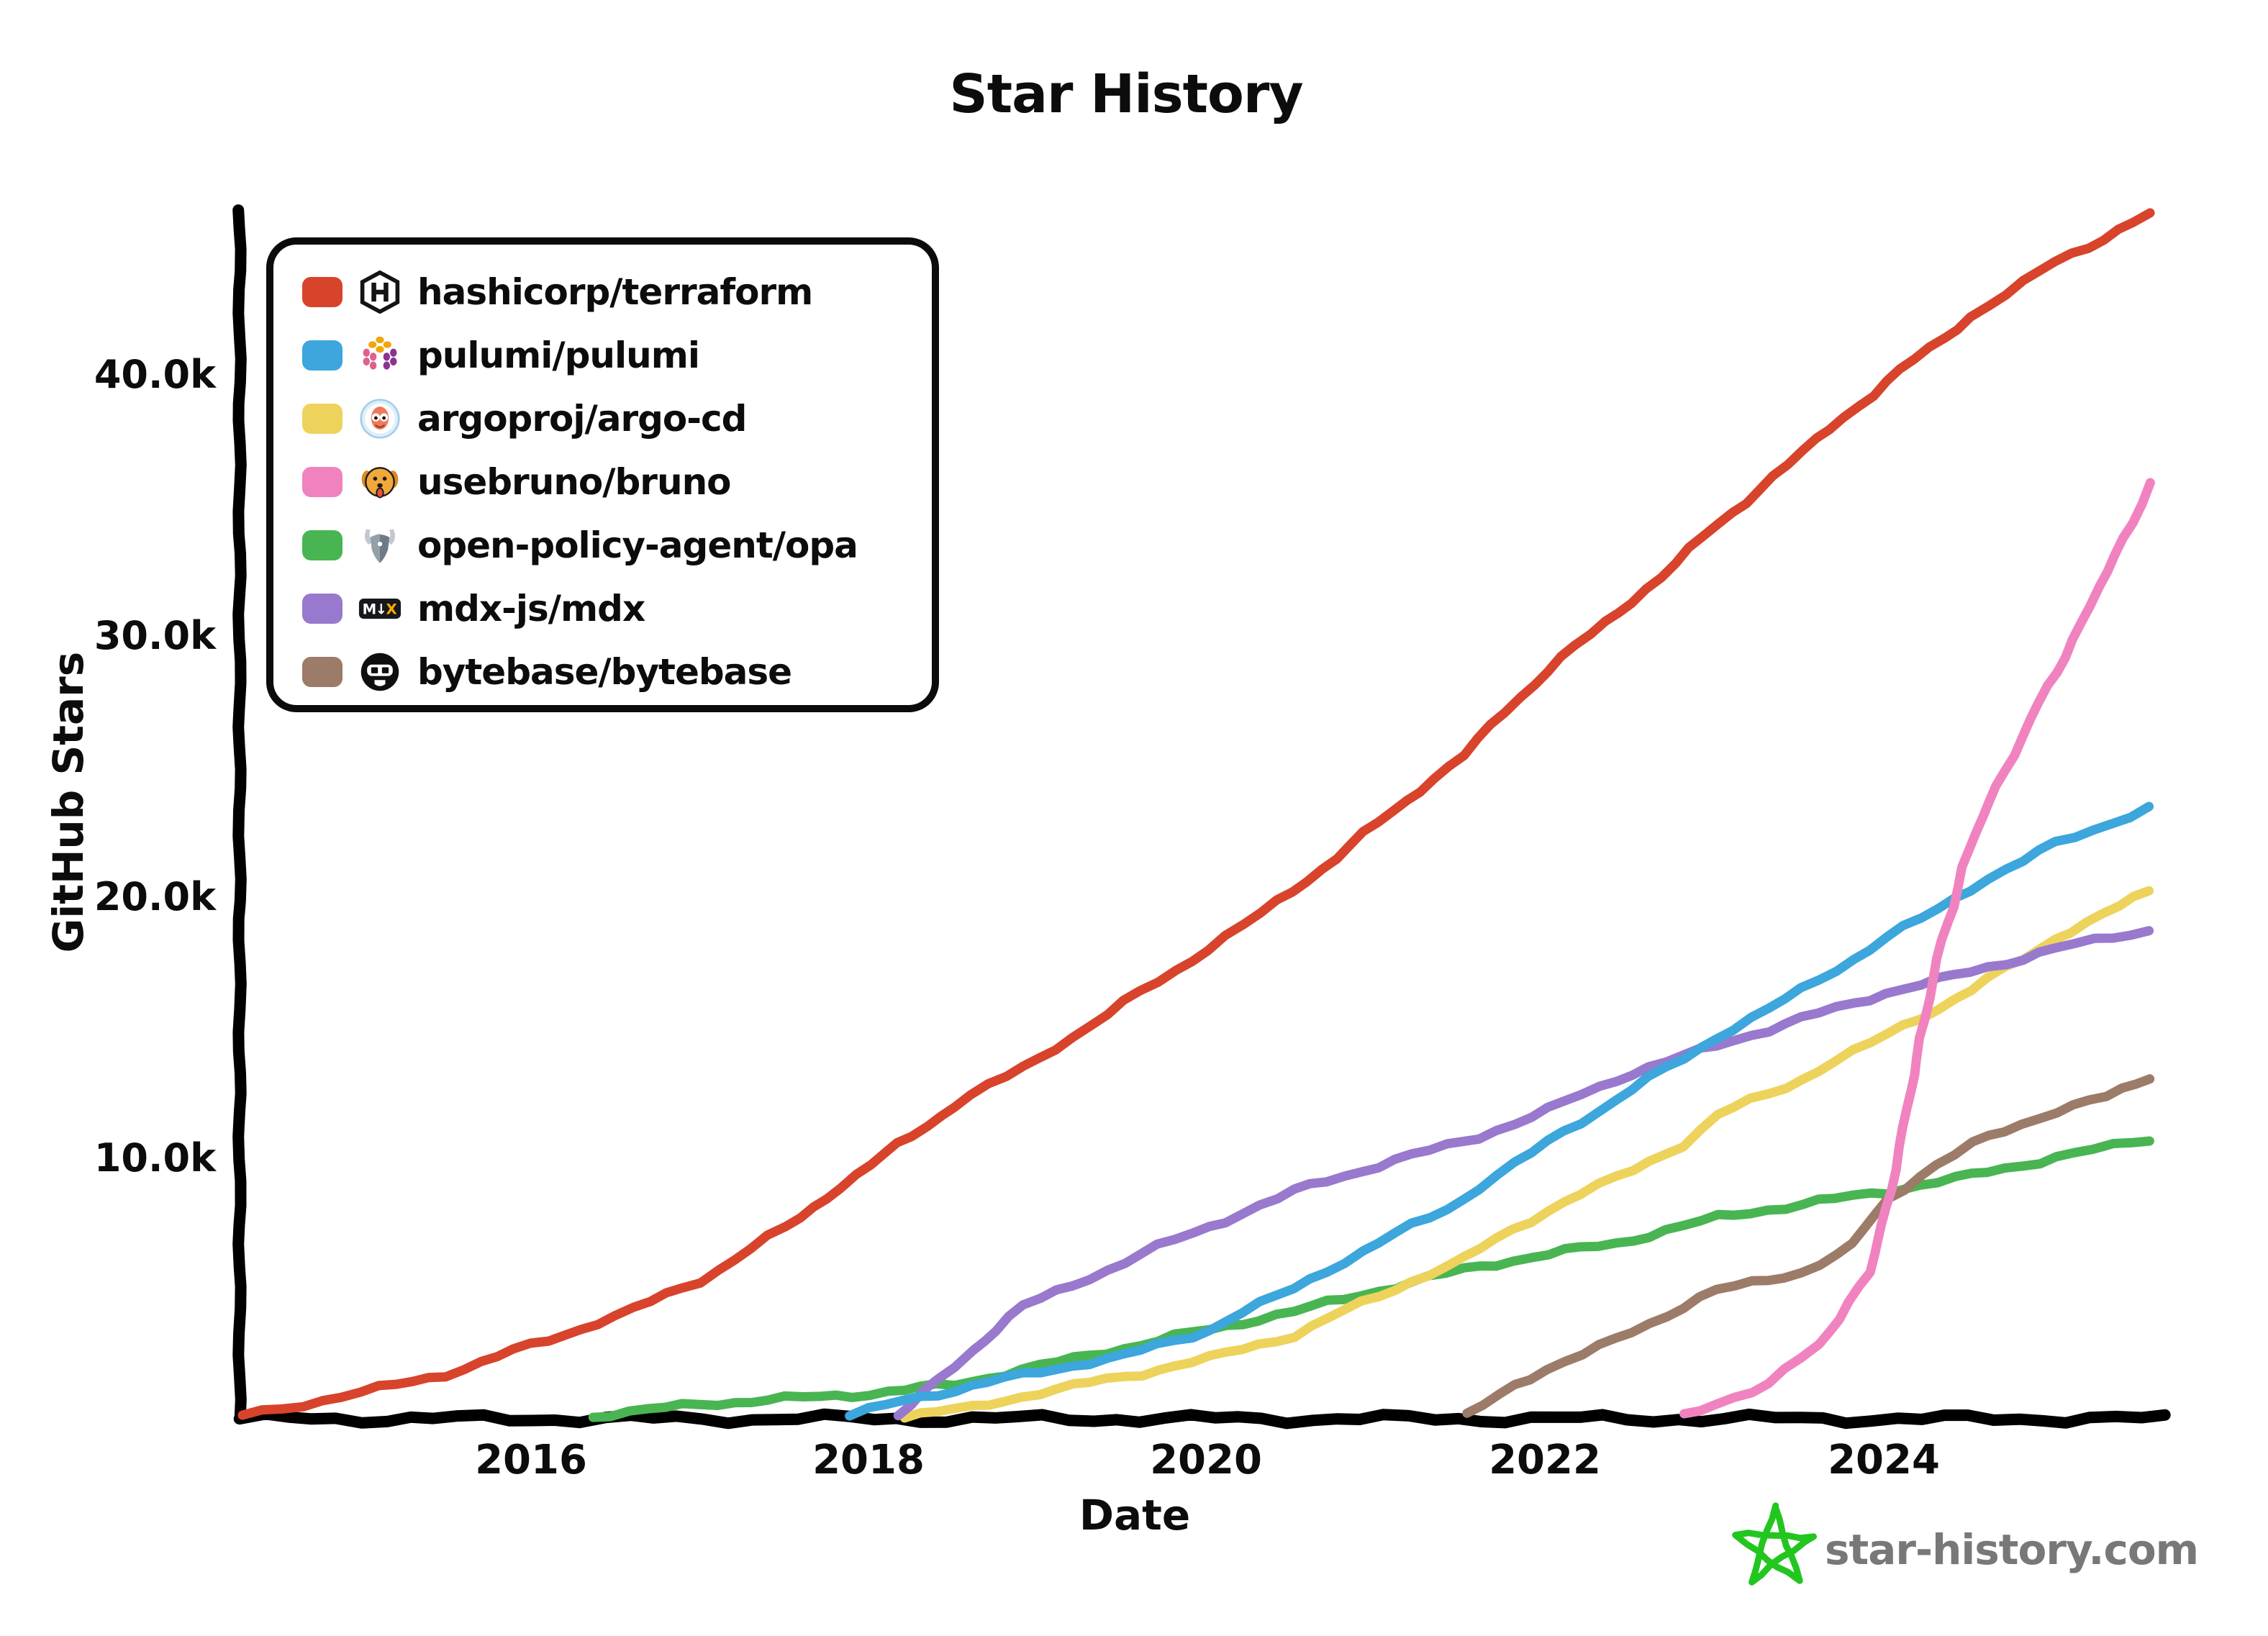 This screenshot has height=1636, width=2268. I want to click on legend-item-bytebase: bytebase/bytebase, so click(617, 672).